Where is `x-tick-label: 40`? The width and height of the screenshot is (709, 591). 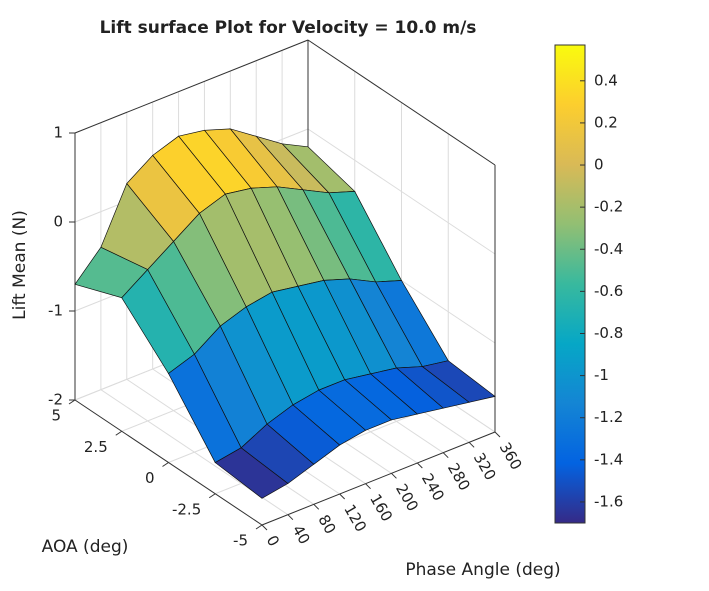 x-tick-label: 40 is located at coordinates (301, 535).